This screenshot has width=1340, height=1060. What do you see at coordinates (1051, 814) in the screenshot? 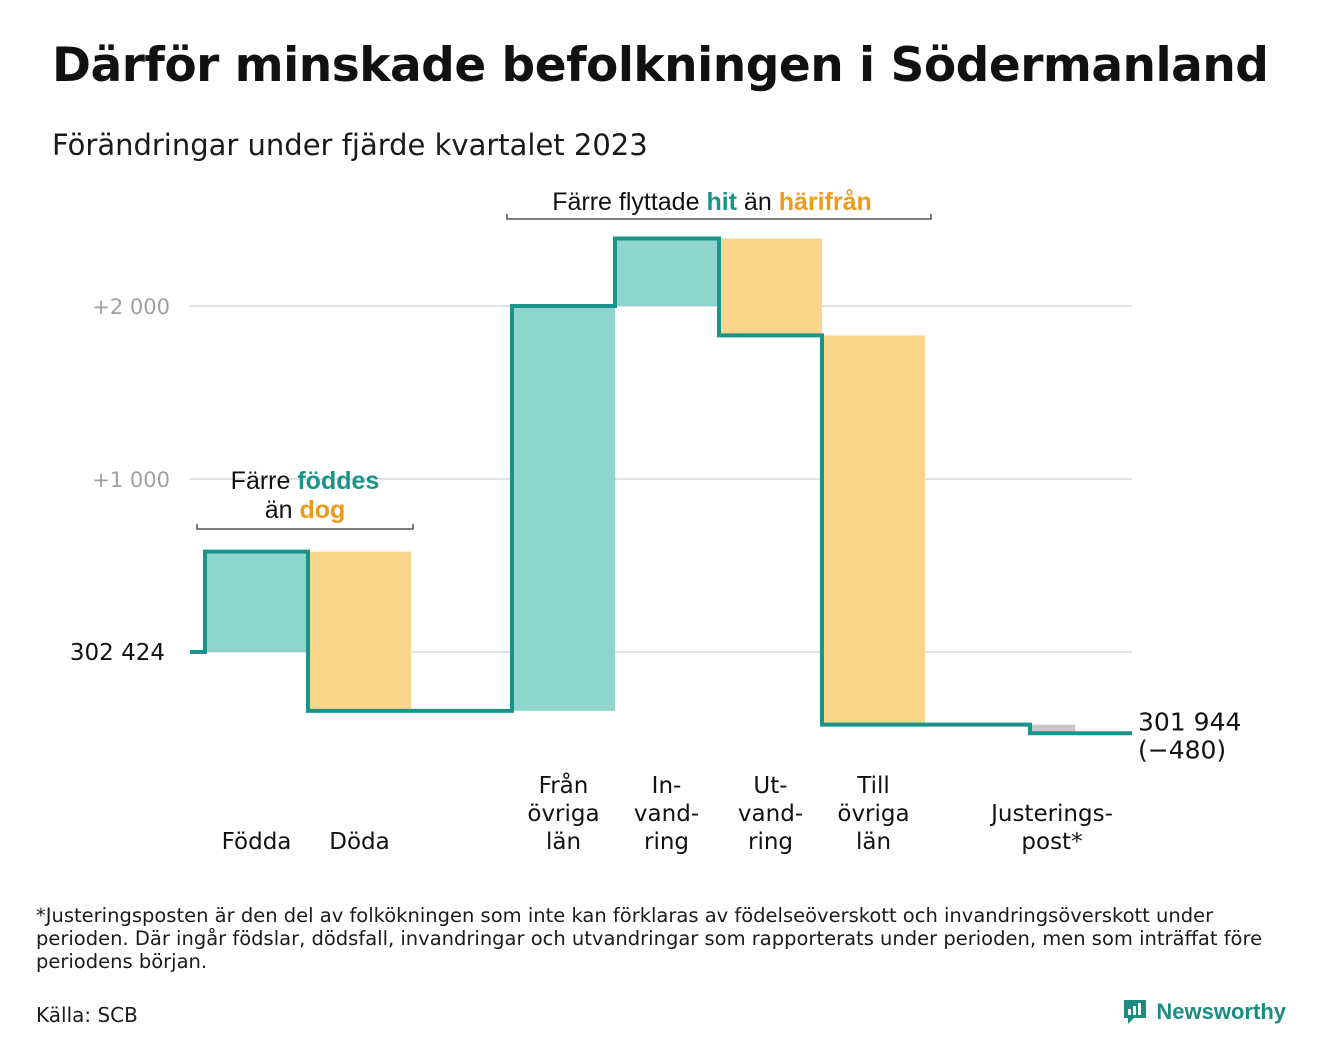
I see `category-label: Justerings-` at bounding box center [1051, 814].